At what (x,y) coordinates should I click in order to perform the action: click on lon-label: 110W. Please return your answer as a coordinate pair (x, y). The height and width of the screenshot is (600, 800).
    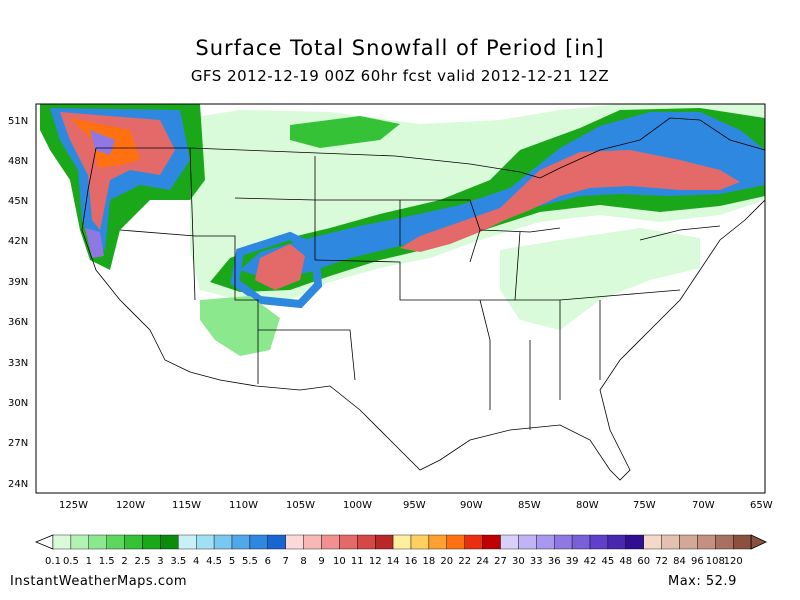
    Looking at the image, I should click on (243, 505).